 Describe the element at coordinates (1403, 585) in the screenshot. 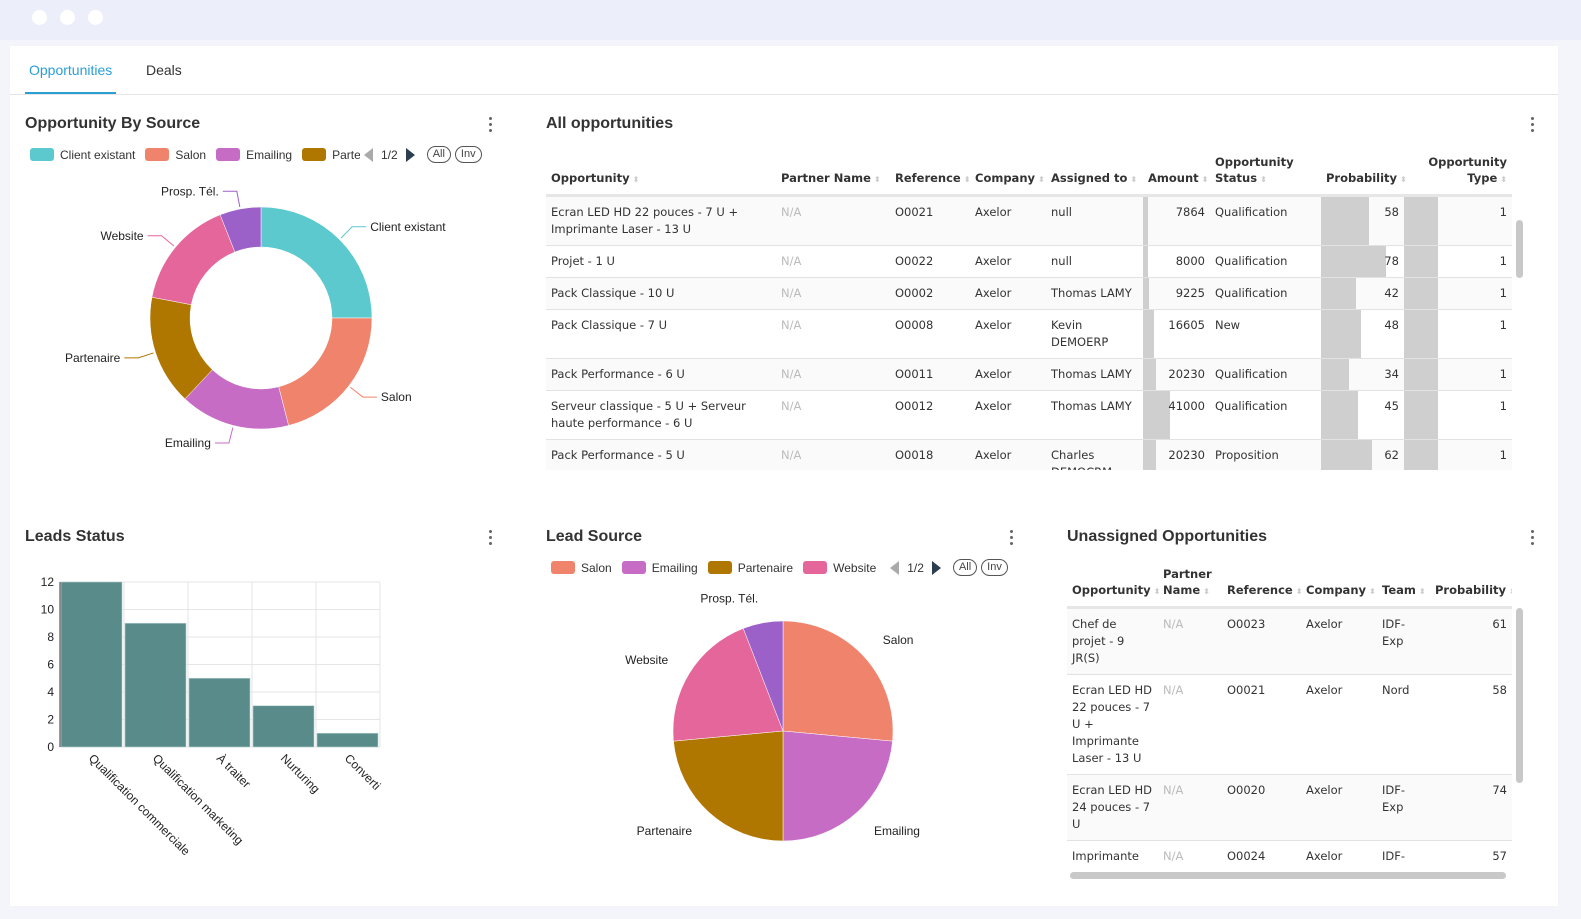

I see `column-header: Team ⬍` at that location.